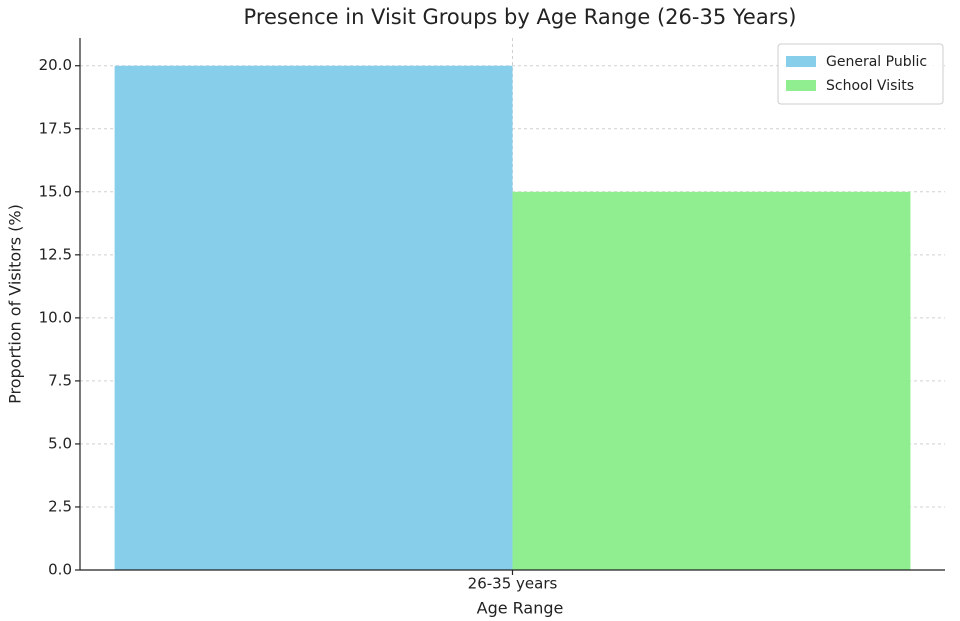  What do you see at coordinates (55, 254) in the screenshot?
I see `y-tick-label: 12.5` at bounding box center [55, 254].